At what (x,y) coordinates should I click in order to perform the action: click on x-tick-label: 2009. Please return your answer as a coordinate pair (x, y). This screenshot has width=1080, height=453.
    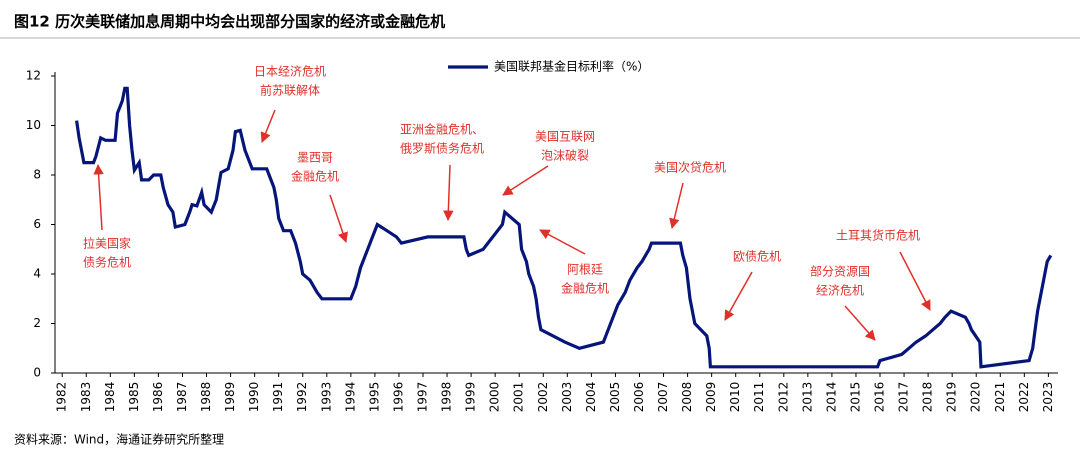
    Looking at the image, I should click on (711, 397).